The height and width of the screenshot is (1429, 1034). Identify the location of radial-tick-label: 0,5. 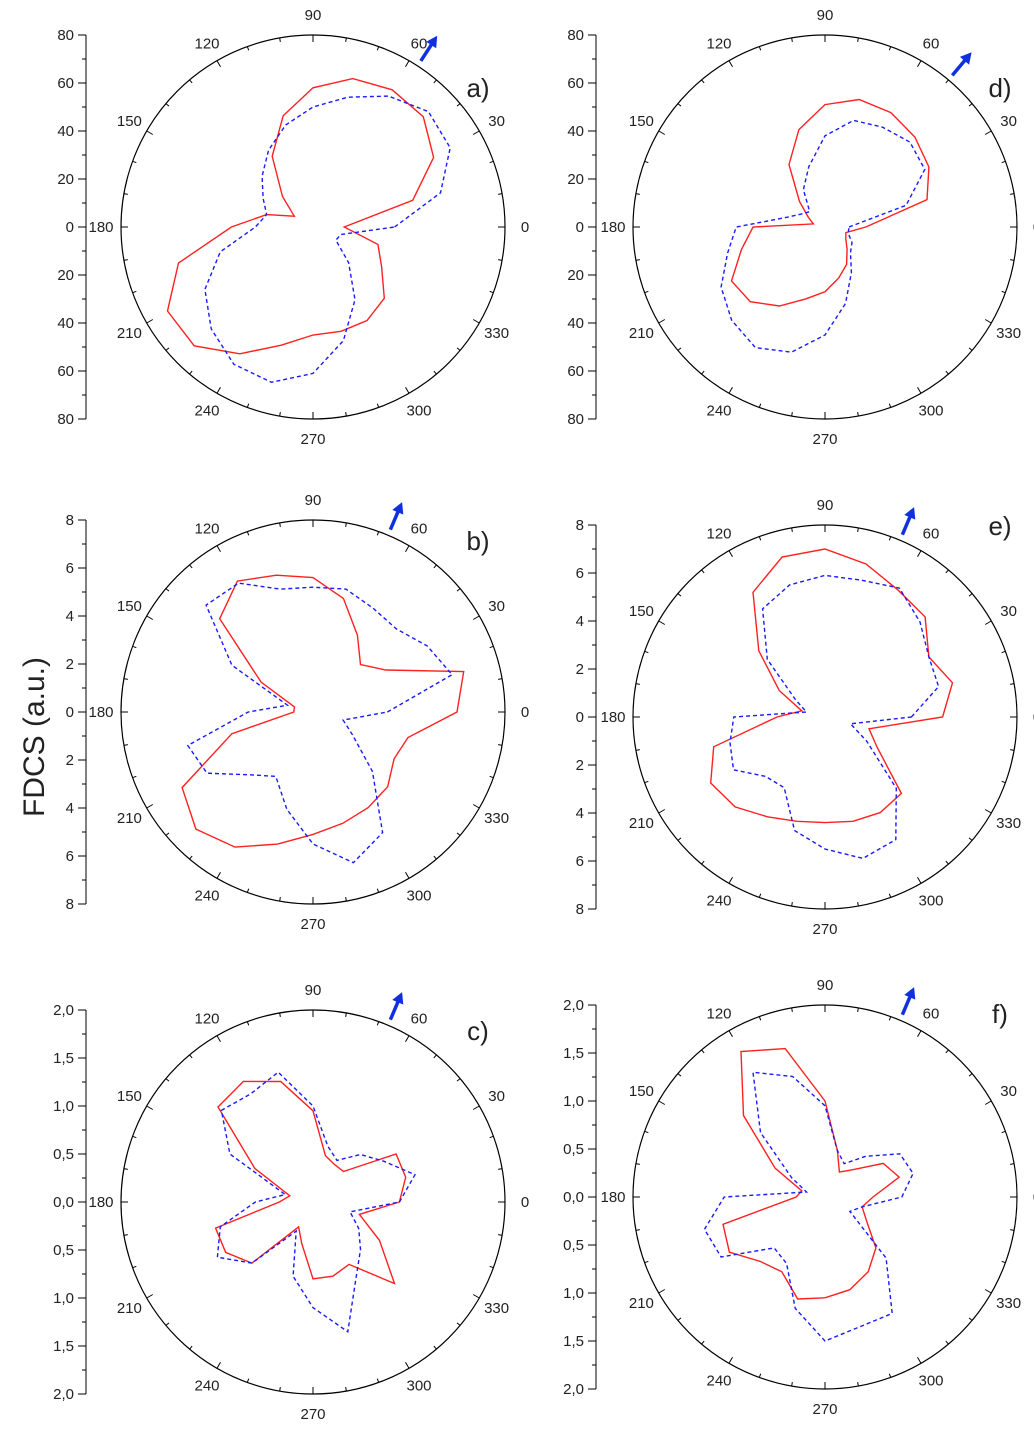
(63, 1154).